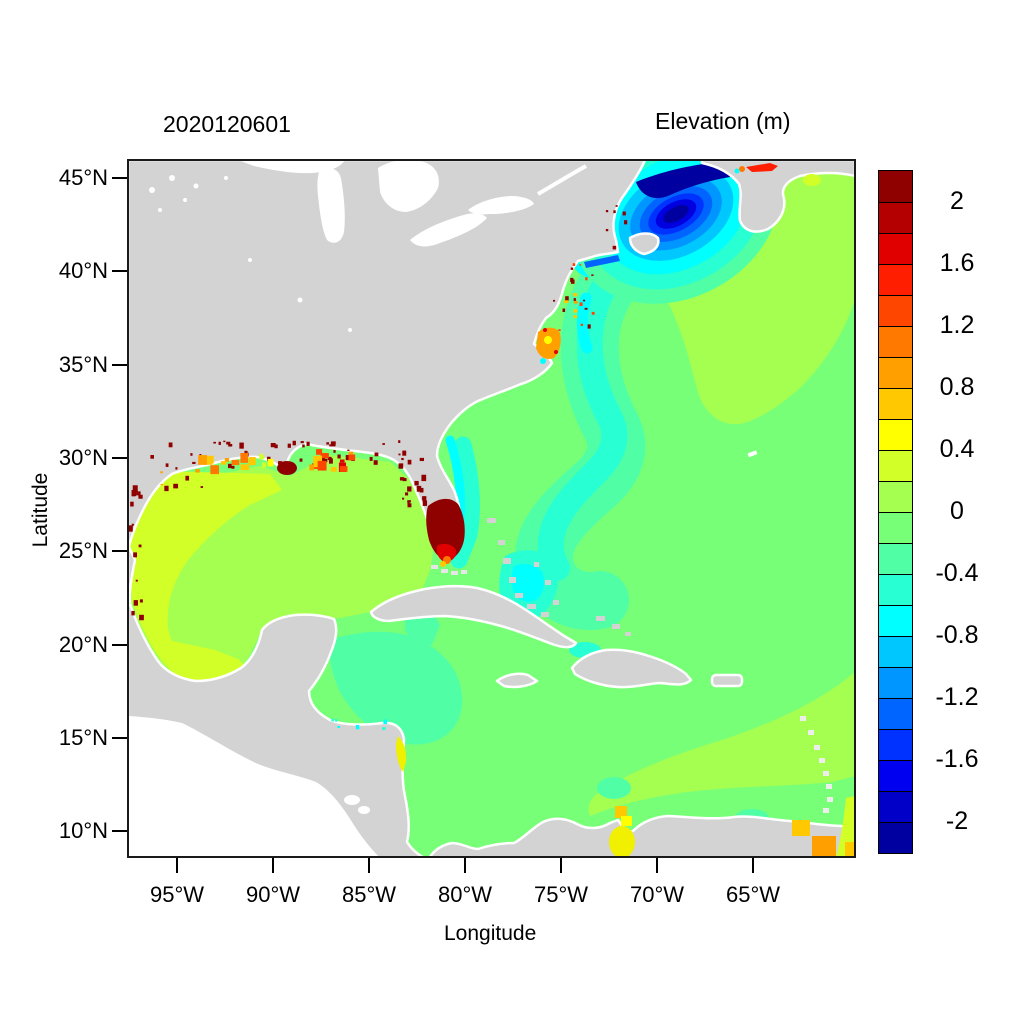 This screenshot has height=1024, width=1024. What do you see at coordinates (445, 529) in the screenshot?
I see `florida-high-anomaly-darkred` at bounding box center [445, 529].